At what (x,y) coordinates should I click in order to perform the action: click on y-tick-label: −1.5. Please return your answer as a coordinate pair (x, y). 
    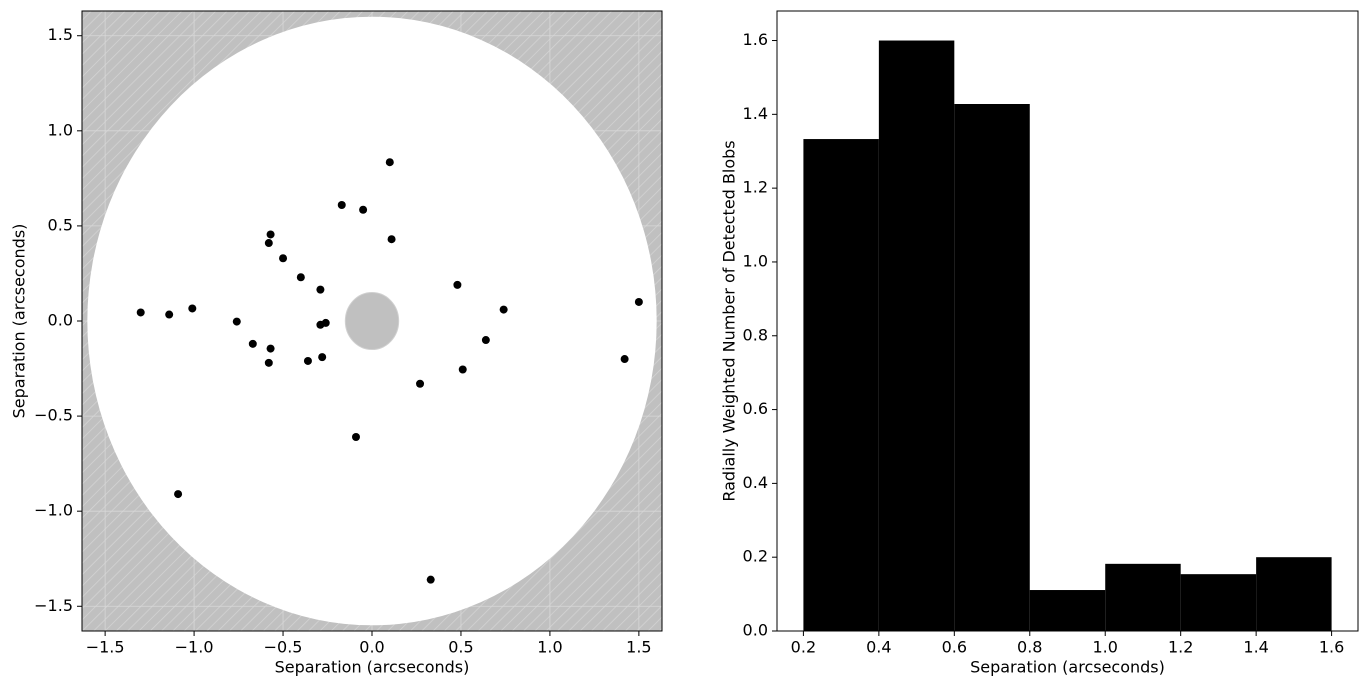
    Looking at the image, I should click on (53, 605).